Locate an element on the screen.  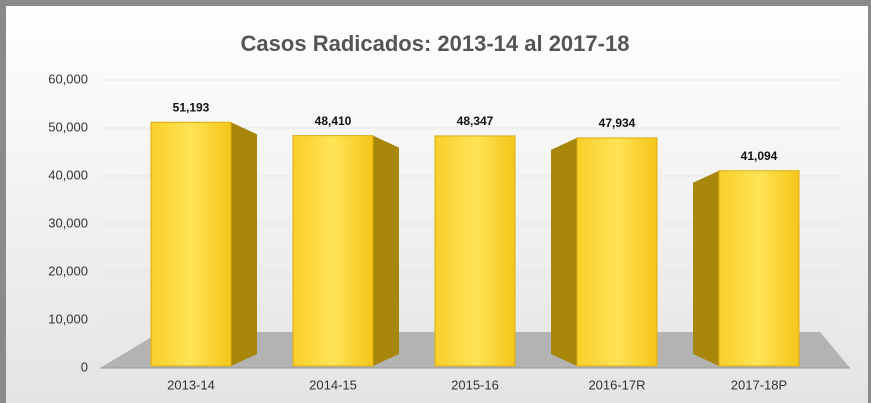
x-tick-label: 2017-18P is located at coordinates (759, 384).